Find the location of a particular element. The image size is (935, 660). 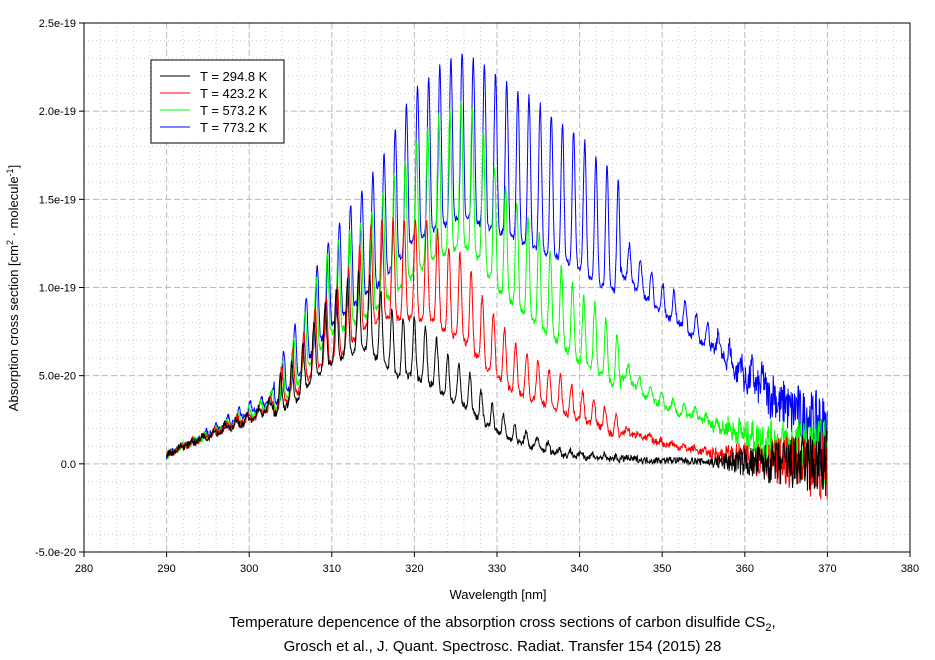

x-tick-label: 380 is located at coordinates (910, 569).